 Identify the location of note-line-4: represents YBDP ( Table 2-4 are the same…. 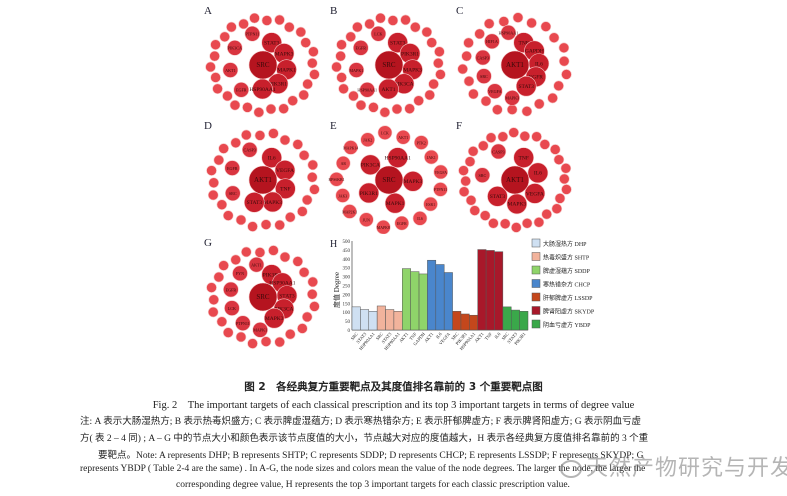
(363, 469).